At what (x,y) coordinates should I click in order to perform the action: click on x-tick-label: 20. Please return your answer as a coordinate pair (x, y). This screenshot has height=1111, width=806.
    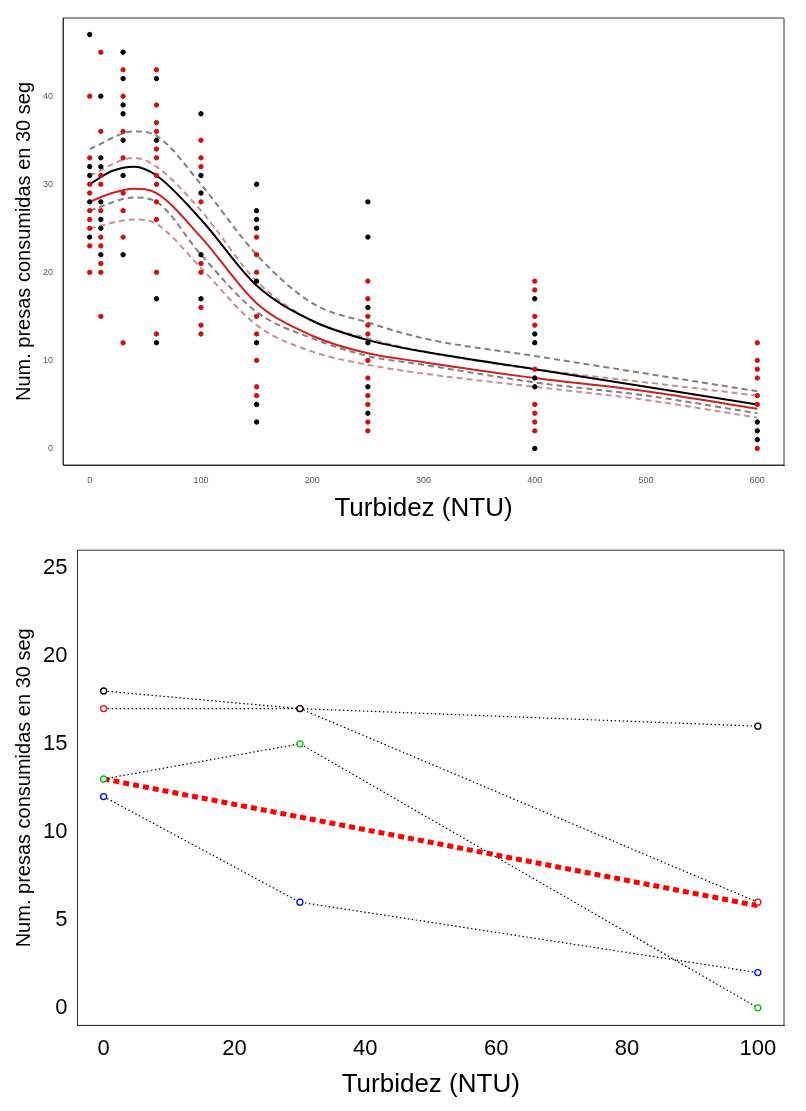
    Looking at the image, I should click on (234, 1047).